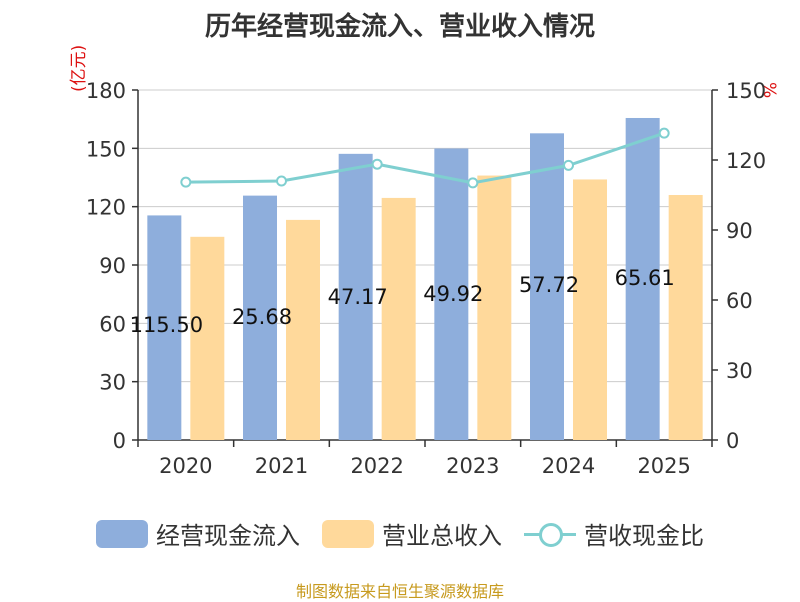  Describe the element at coordinates (399, 27) in the screenshot. I see `chart-title: 历年经营现金流入、营业收入情况` at that location.